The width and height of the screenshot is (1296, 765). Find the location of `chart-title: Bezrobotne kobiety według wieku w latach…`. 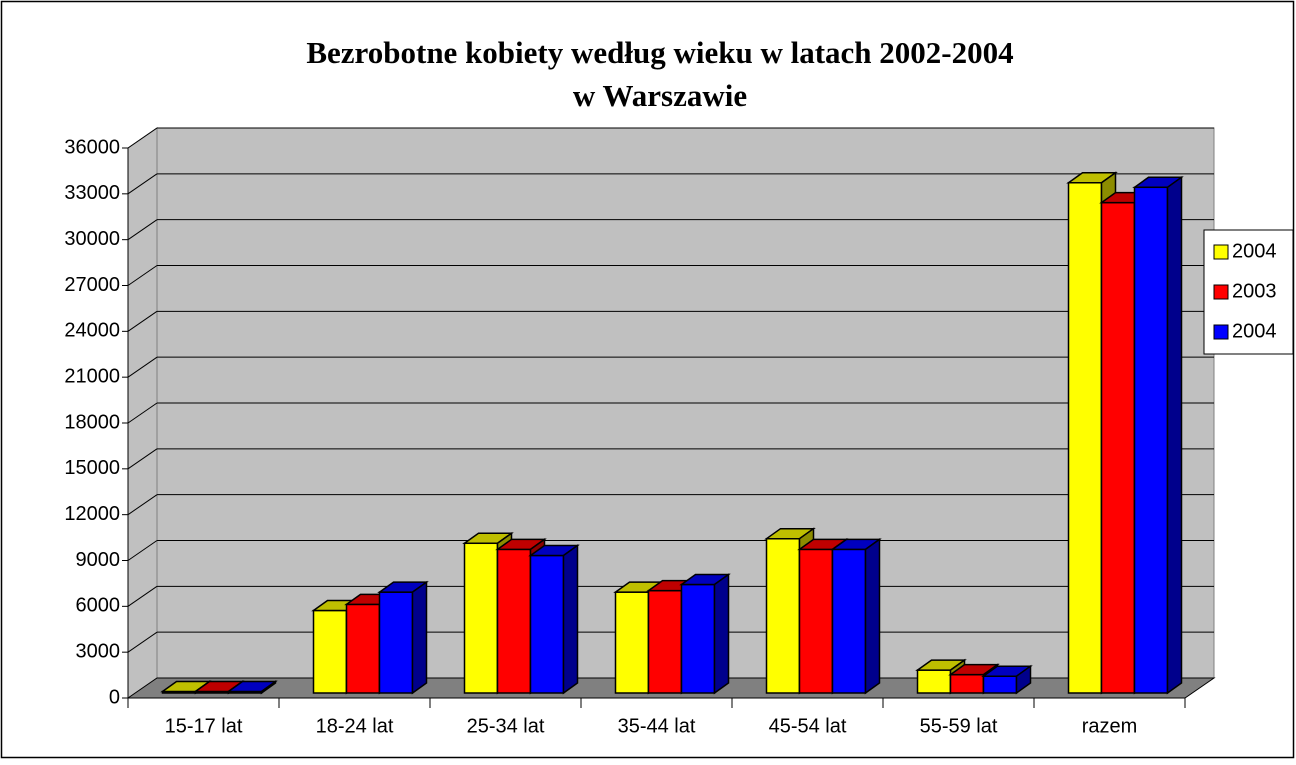

chart-title: Bezrobotne kobiety według wieku w latach… is located at coordinates (659, 52).